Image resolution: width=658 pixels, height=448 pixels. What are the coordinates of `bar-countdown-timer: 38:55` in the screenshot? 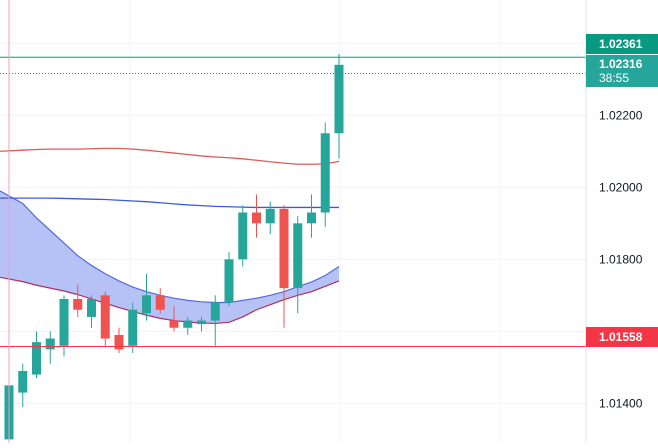 It's located at (614, 78).